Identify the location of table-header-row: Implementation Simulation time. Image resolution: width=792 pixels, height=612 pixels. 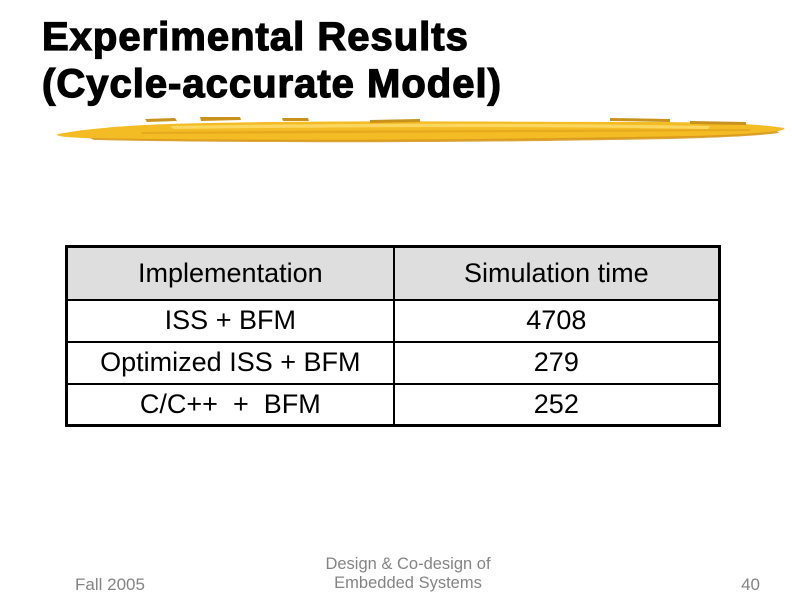
(393, 273).